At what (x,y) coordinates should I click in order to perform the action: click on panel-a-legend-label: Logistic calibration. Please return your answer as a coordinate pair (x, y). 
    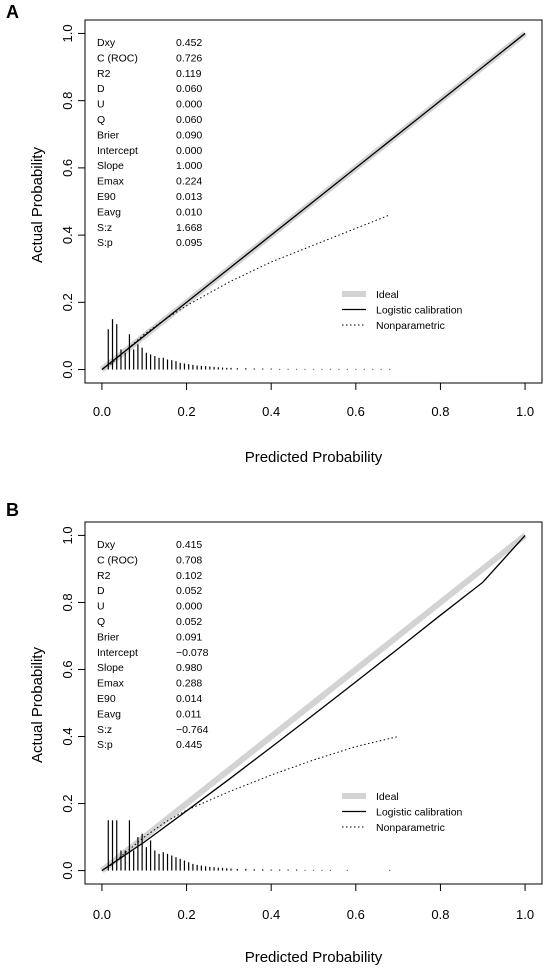
    Looking at the image, I should click on (419, 311).